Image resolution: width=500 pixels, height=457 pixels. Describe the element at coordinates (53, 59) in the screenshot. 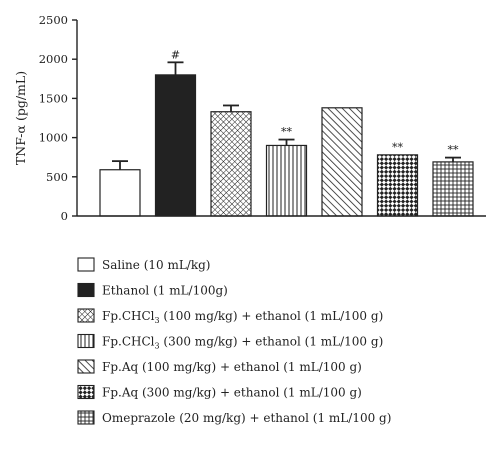

I see `y-tick-label: 2000` at that location.